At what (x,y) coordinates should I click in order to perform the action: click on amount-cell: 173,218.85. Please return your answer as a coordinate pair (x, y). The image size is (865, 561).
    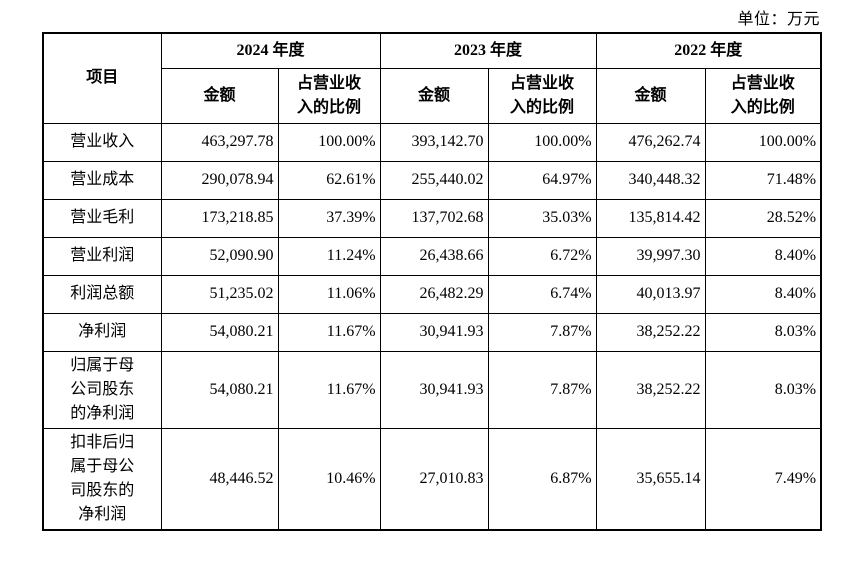
    Looking at the image, I should click on (219, 218).